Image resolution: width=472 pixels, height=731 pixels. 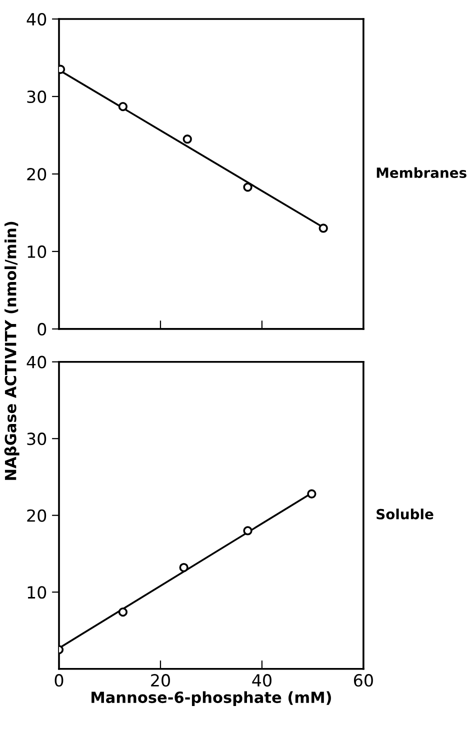 I want to click on y-tick-label: 0, so click(x=42, y=329).